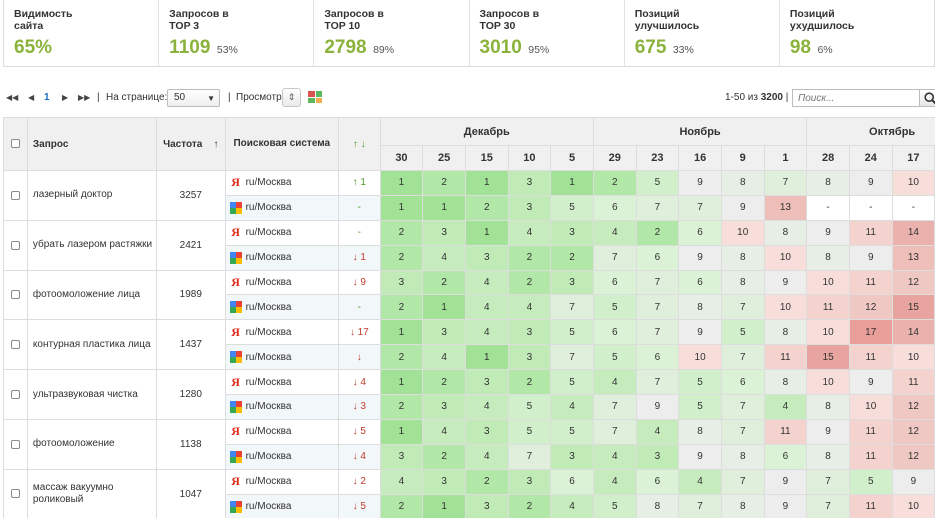 The image size is (935, 518). I want to click on day-header: 23, so click(657, 158).